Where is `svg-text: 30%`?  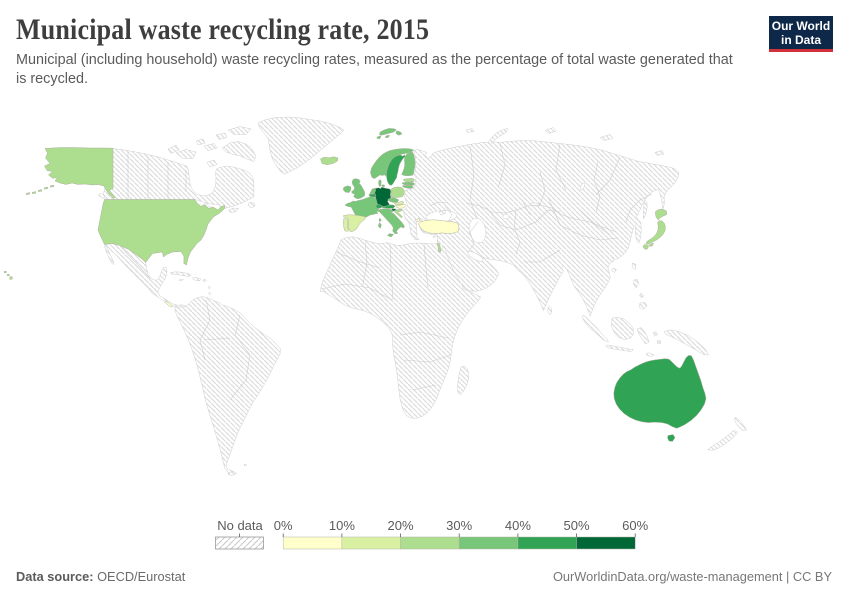 svg-text: 30% is located at coordinates (459, 525).